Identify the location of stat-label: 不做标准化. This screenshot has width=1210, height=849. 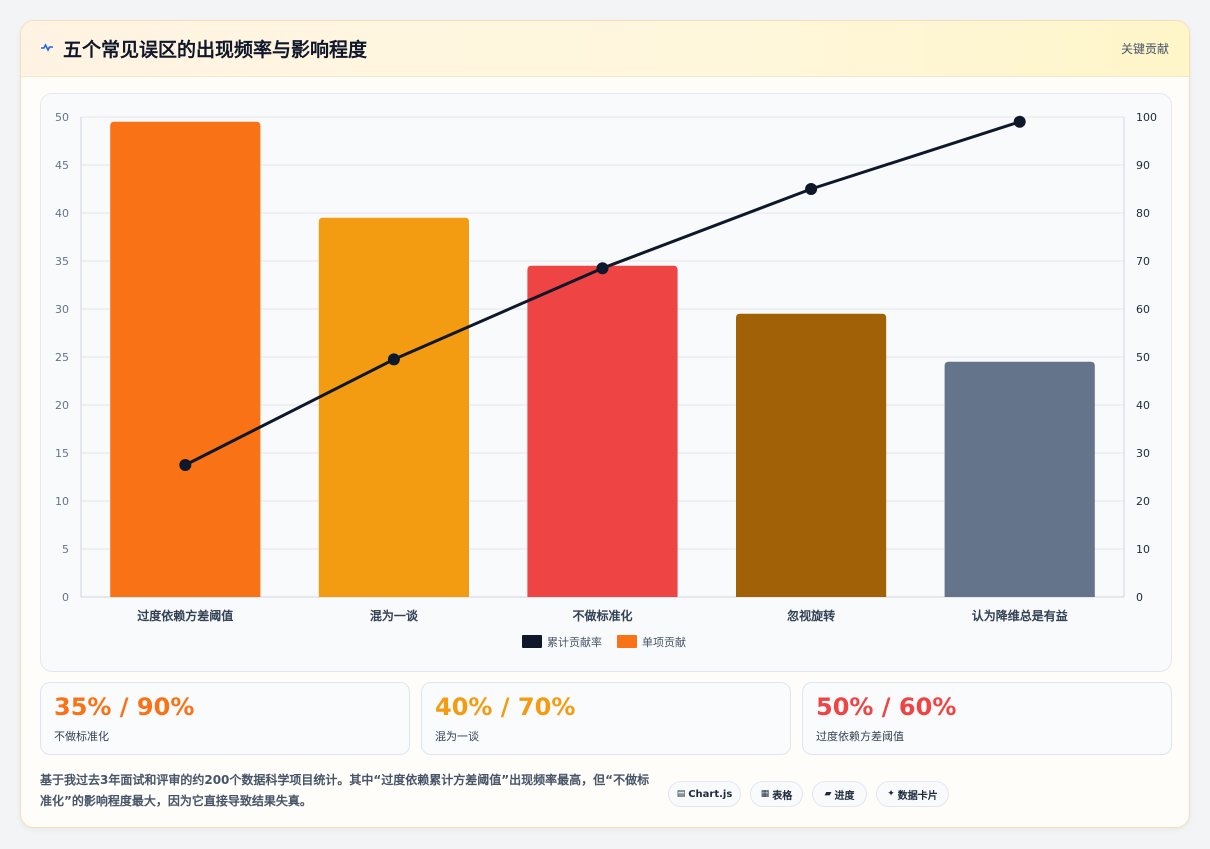
(81, 736).